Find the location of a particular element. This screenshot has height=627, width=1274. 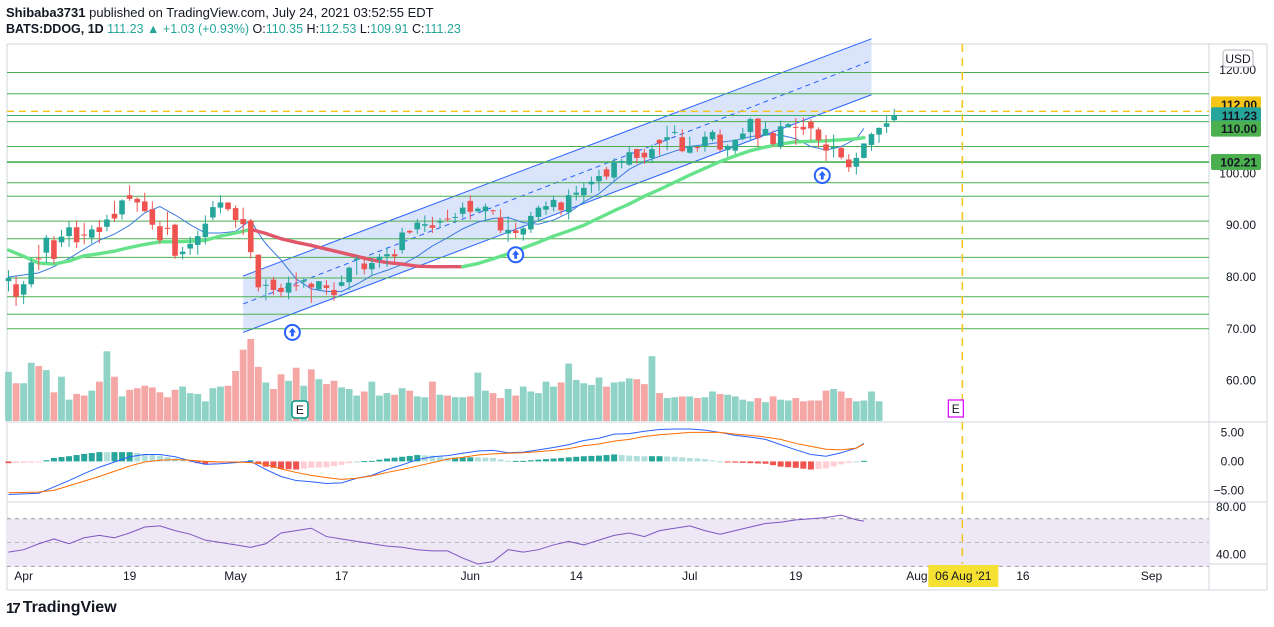

time-tick-label: Sep is located at coordinates (1152, 576).